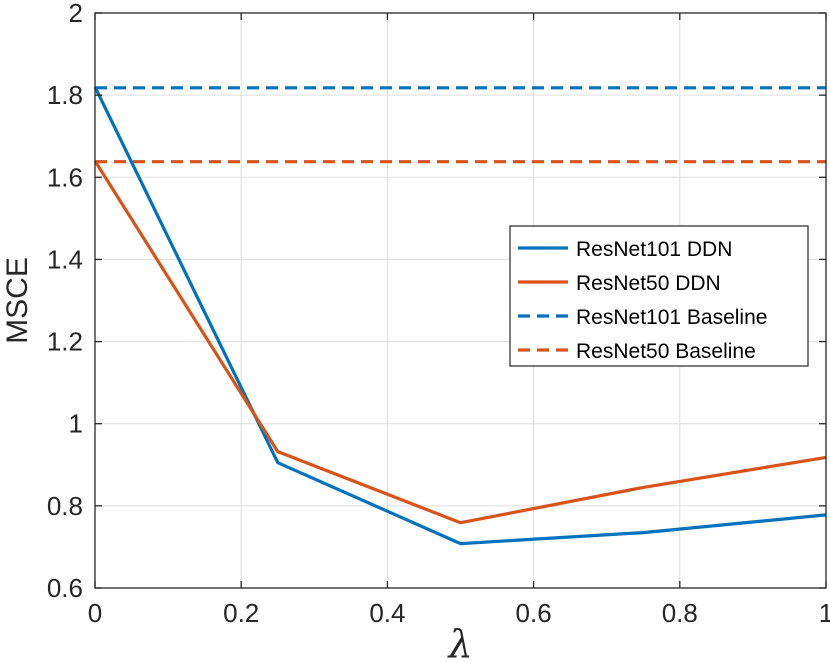 The height and width of the screenshot is (663, 830). Describe the element at coordinates (241, 613) in the screenshot. I see `x-tick-label: 0.2` at that location.